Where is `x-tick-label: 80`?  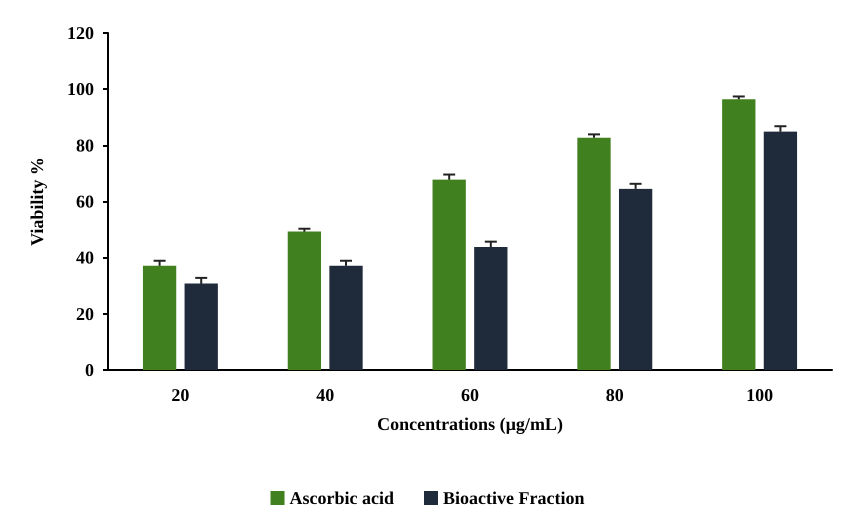
x-tick-label: 80 is located at coordinates (615, 395).